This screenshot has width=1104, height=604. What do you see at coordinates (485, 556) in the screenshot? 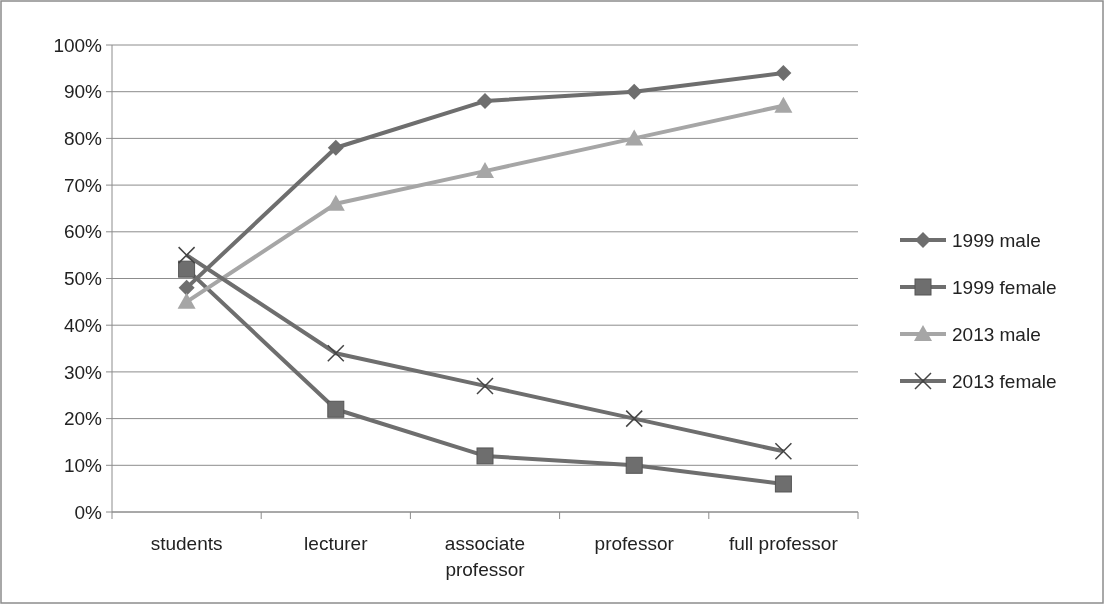
I see `x-tick-label: associate professor` at bounding box center [485, 556].